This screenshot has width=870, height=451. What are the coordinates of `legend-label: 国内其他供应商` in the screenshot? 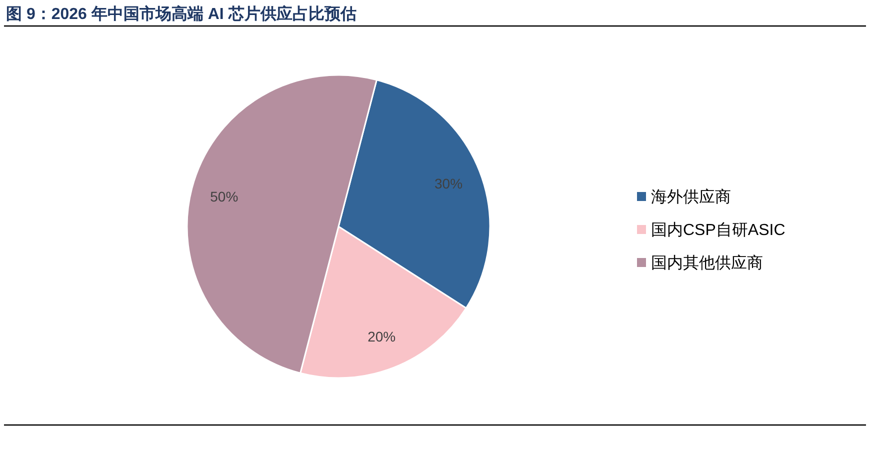 It's located at (707, 263).